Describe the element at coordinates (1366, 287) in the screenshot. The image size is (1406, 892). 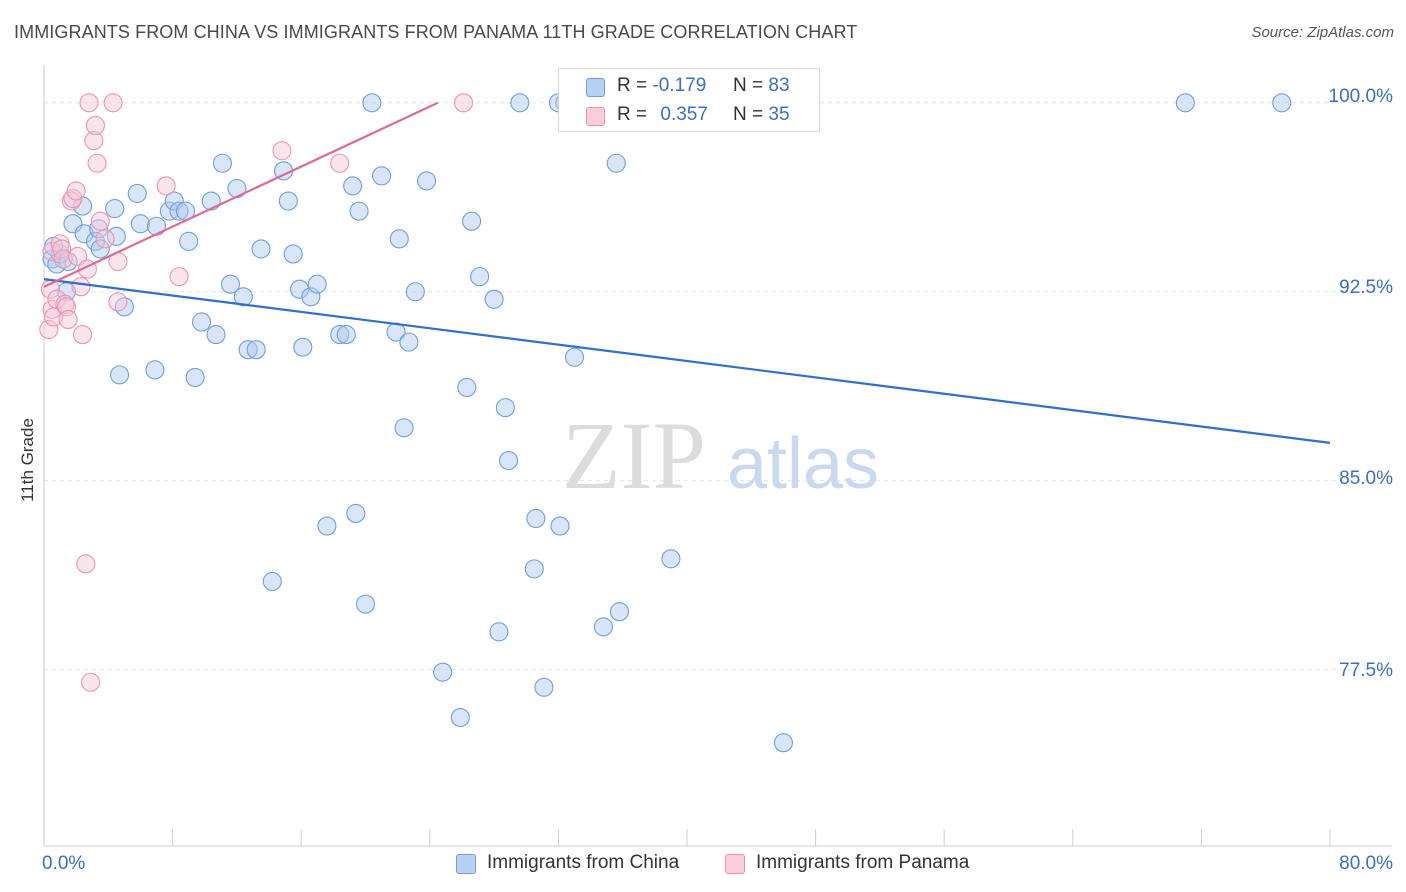
I see `y-tick-label-92-5: 92.5%` at that location.